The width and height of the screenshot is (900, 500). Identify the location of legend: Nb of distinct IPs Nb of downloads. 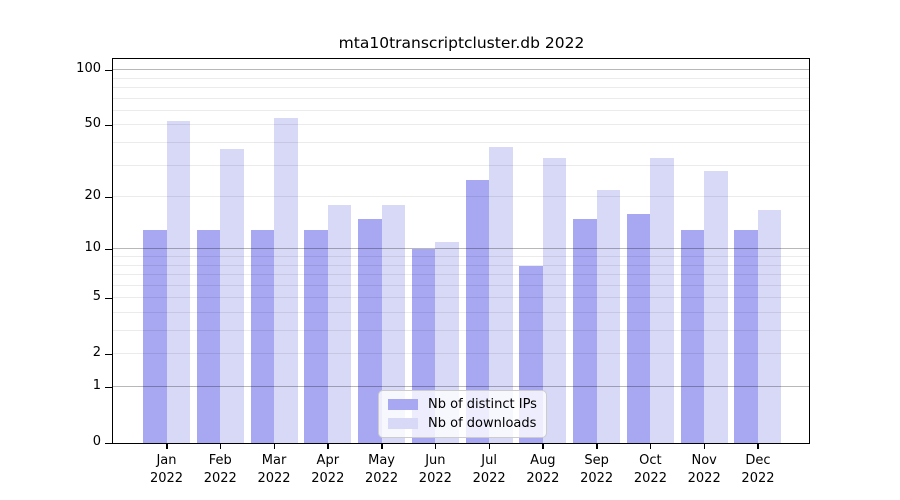
(462, 414).